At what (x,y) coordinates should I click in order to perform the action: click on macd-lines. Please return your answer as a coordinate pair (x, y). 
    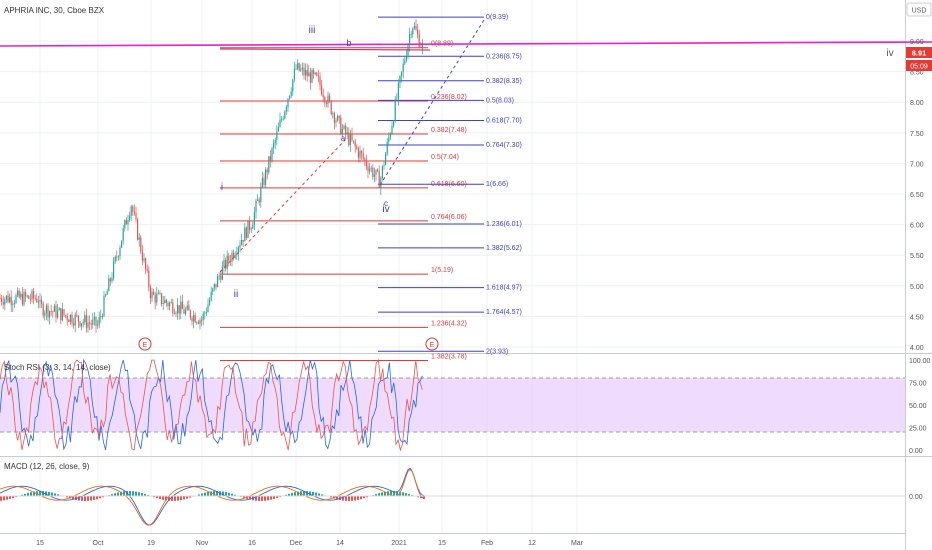
    Looking at the image, I should click on (452, 496).